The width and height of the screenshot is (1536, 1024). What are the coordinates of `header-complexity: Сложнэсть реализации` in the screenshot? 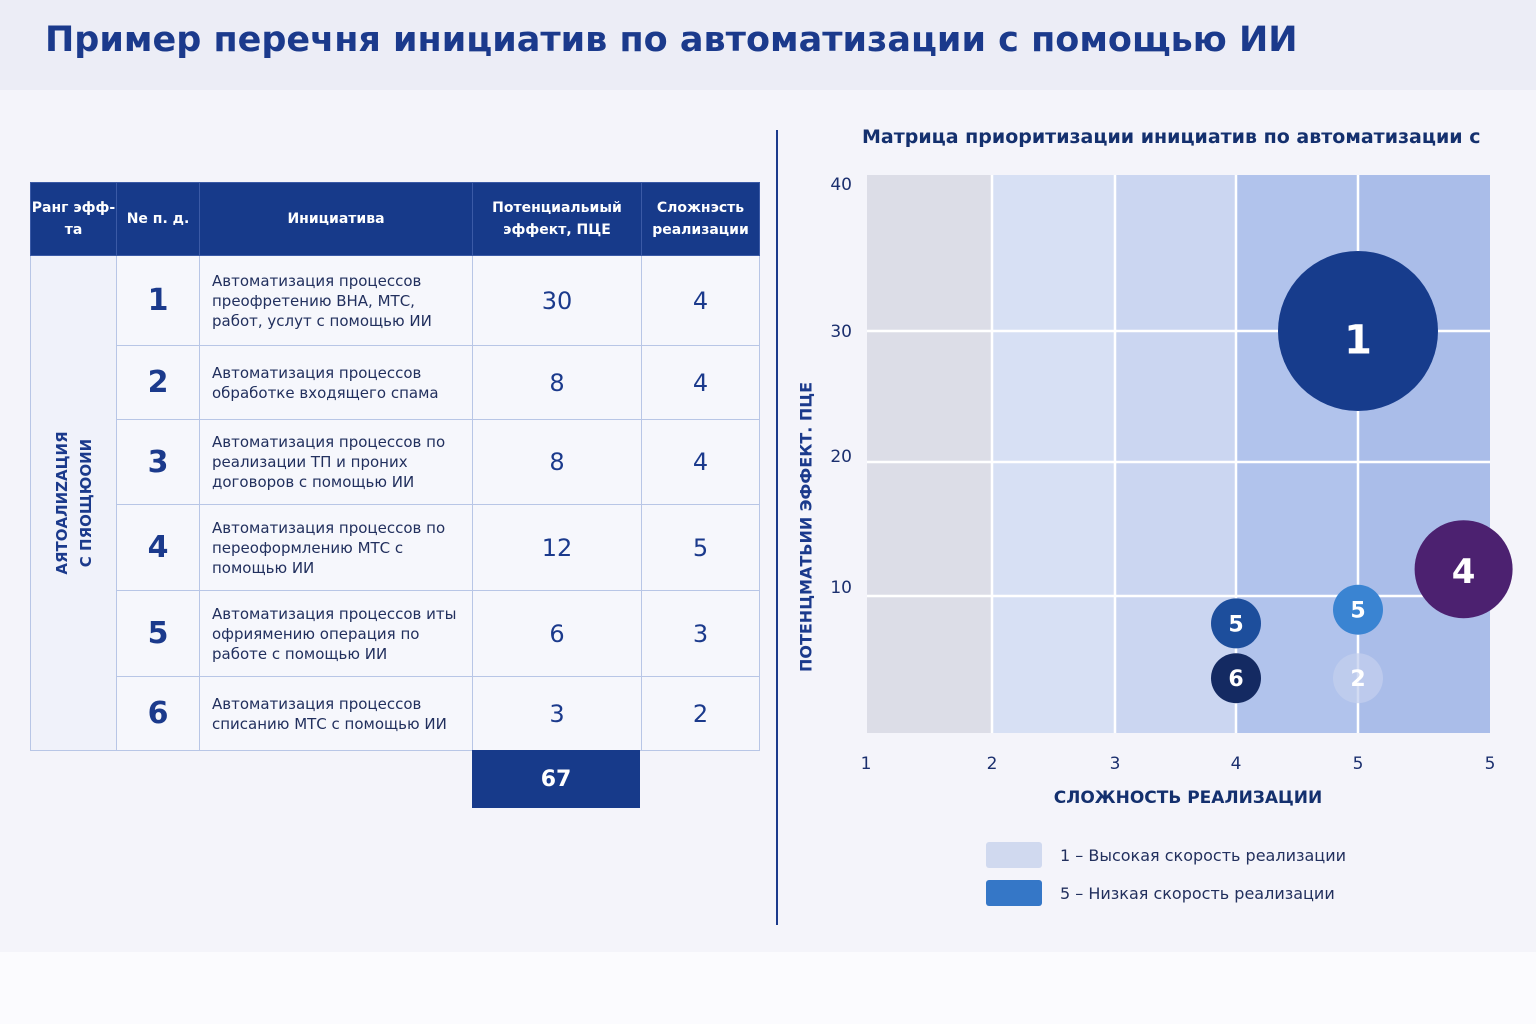 It's located at (700, 219).